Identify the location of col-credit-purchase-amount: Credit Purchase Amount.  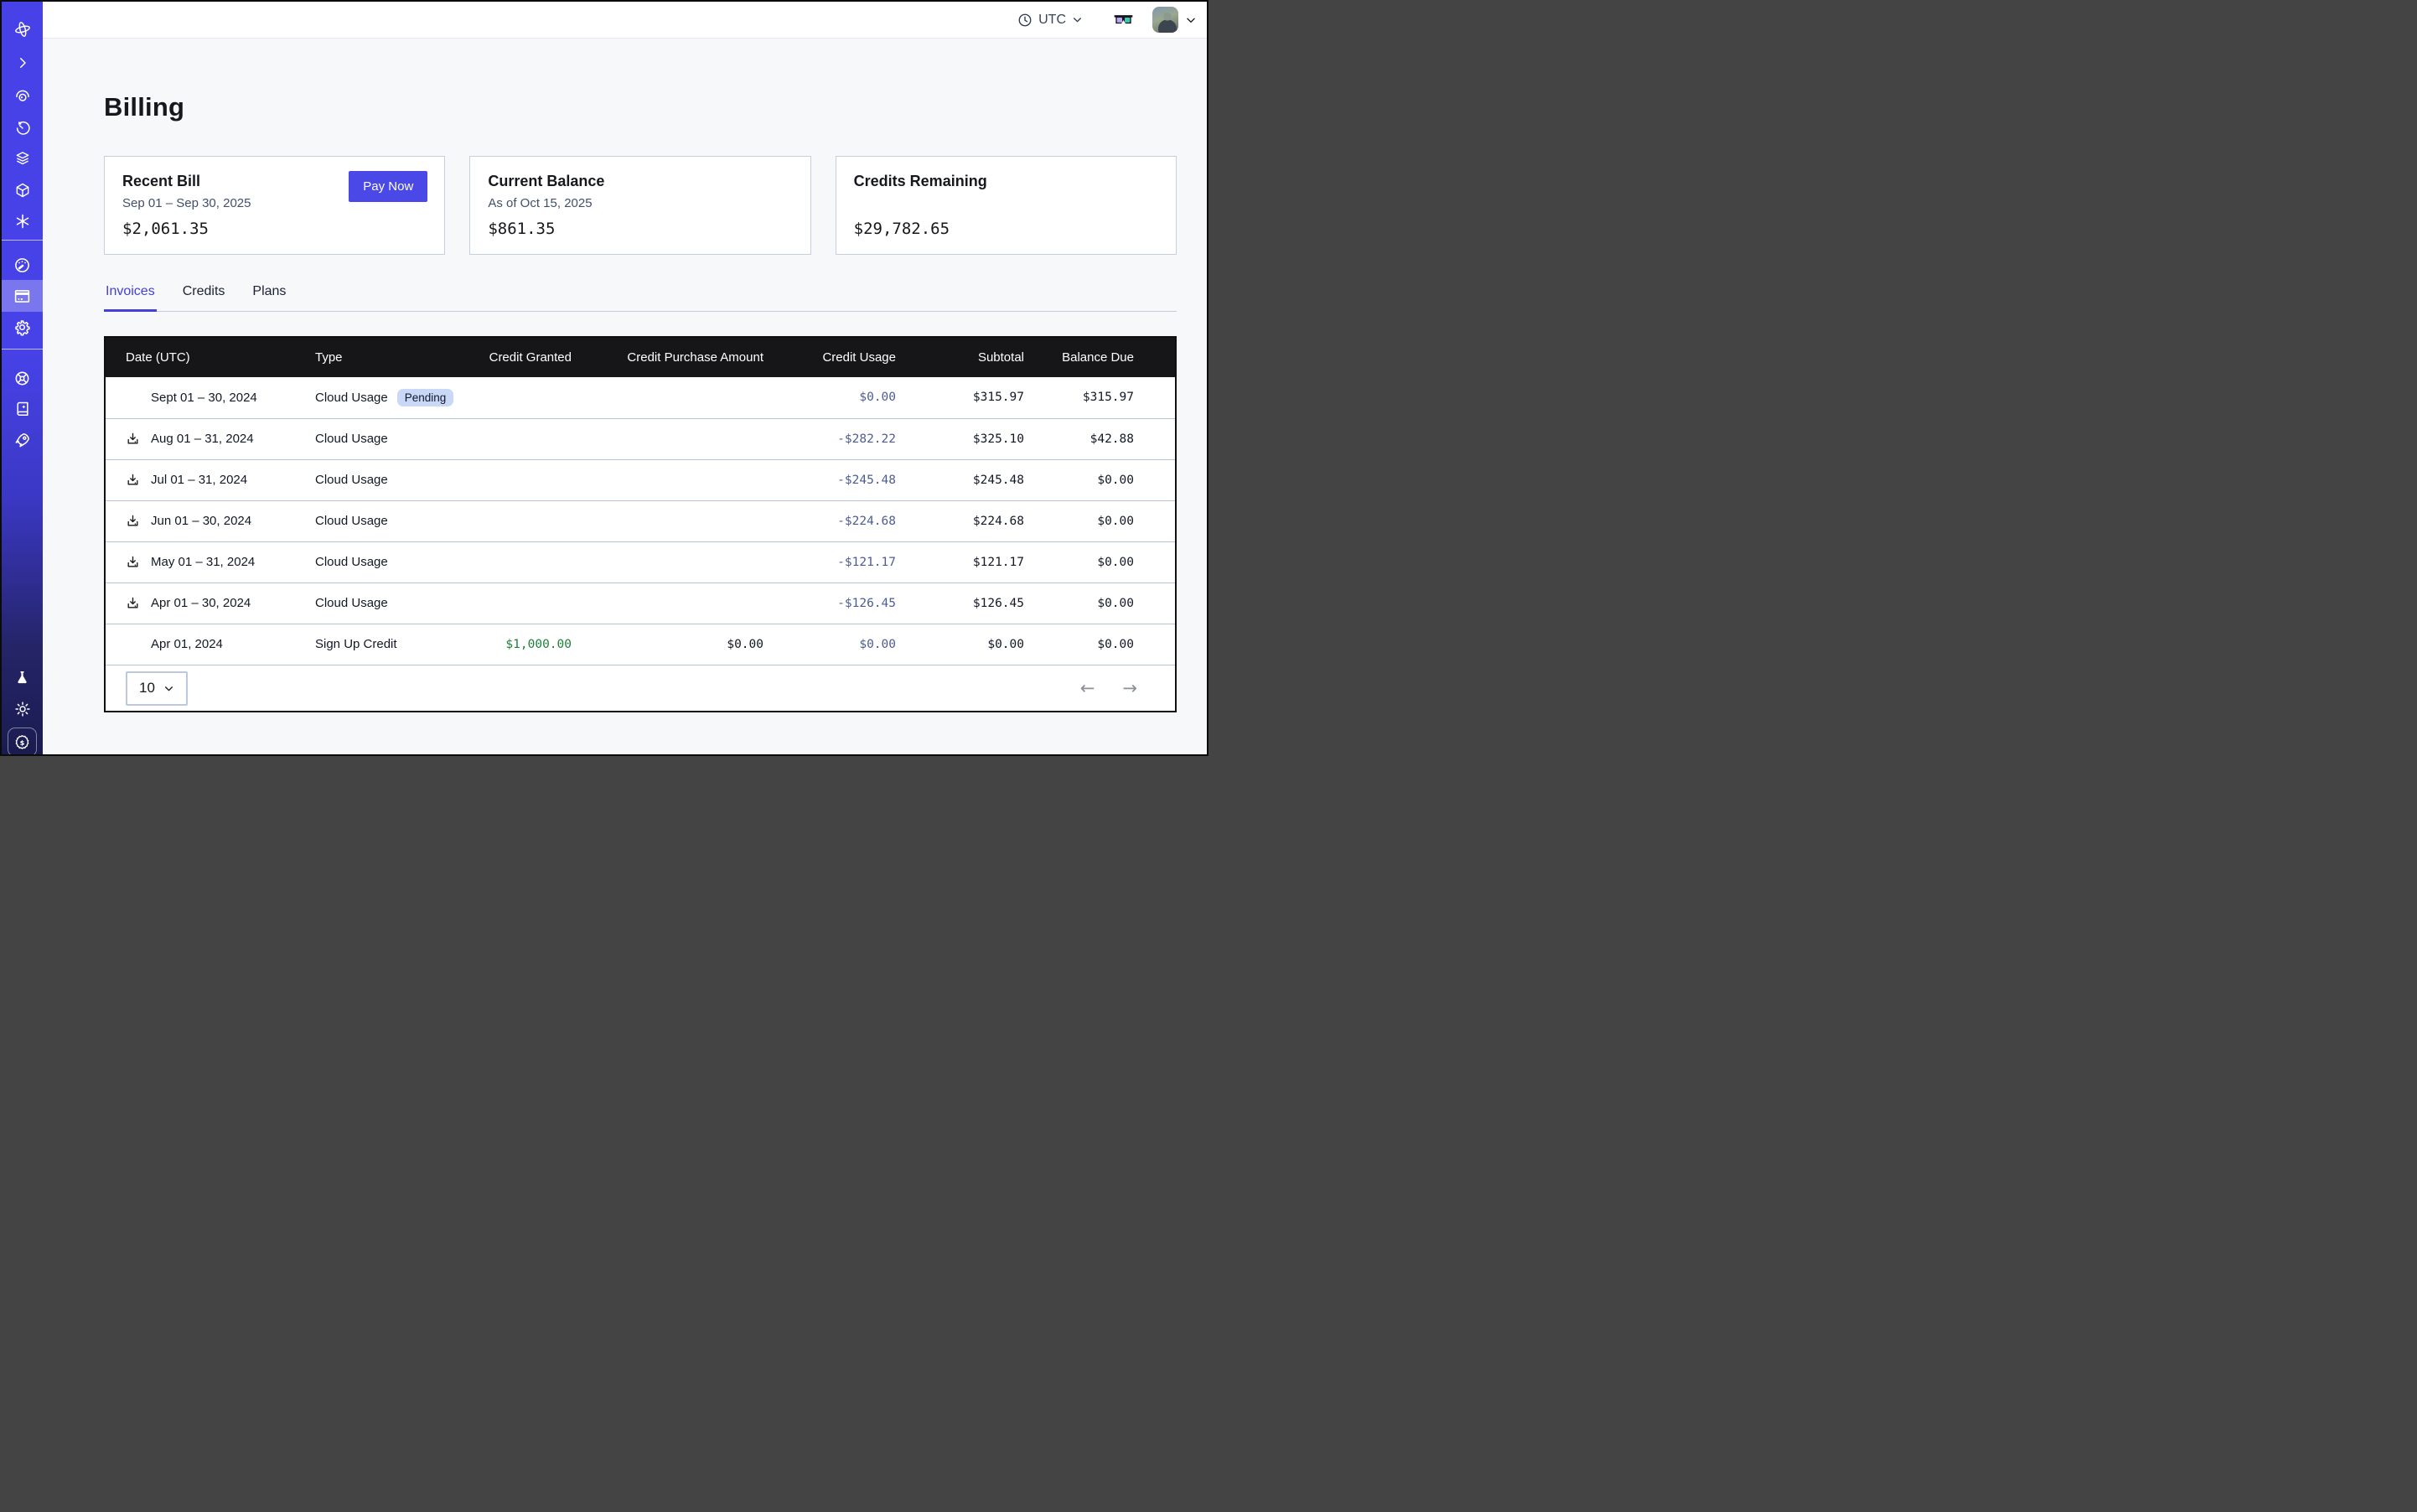
(674, 357).